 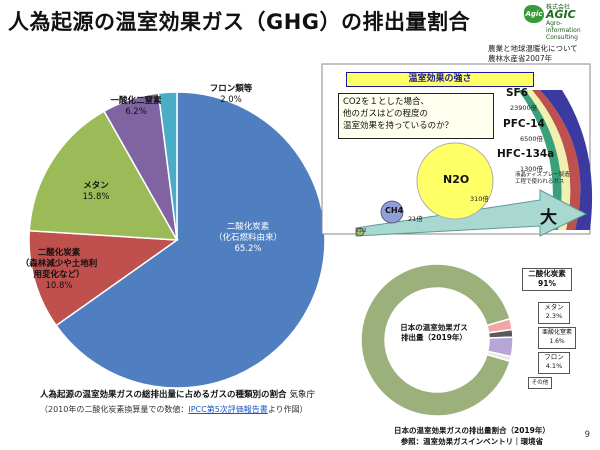 I want to click on main-pie-caption: 人為起源の温室効果ガスの総排出量に占めるガスの種類別の割合 気象庁, so click(x=177, y=395).